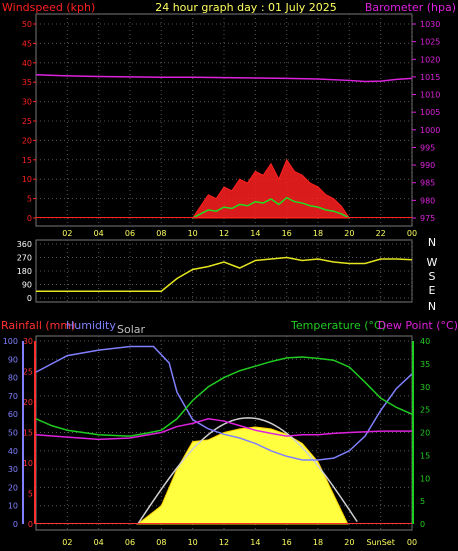  I want to click on windspeed-series, so click(271, 188).